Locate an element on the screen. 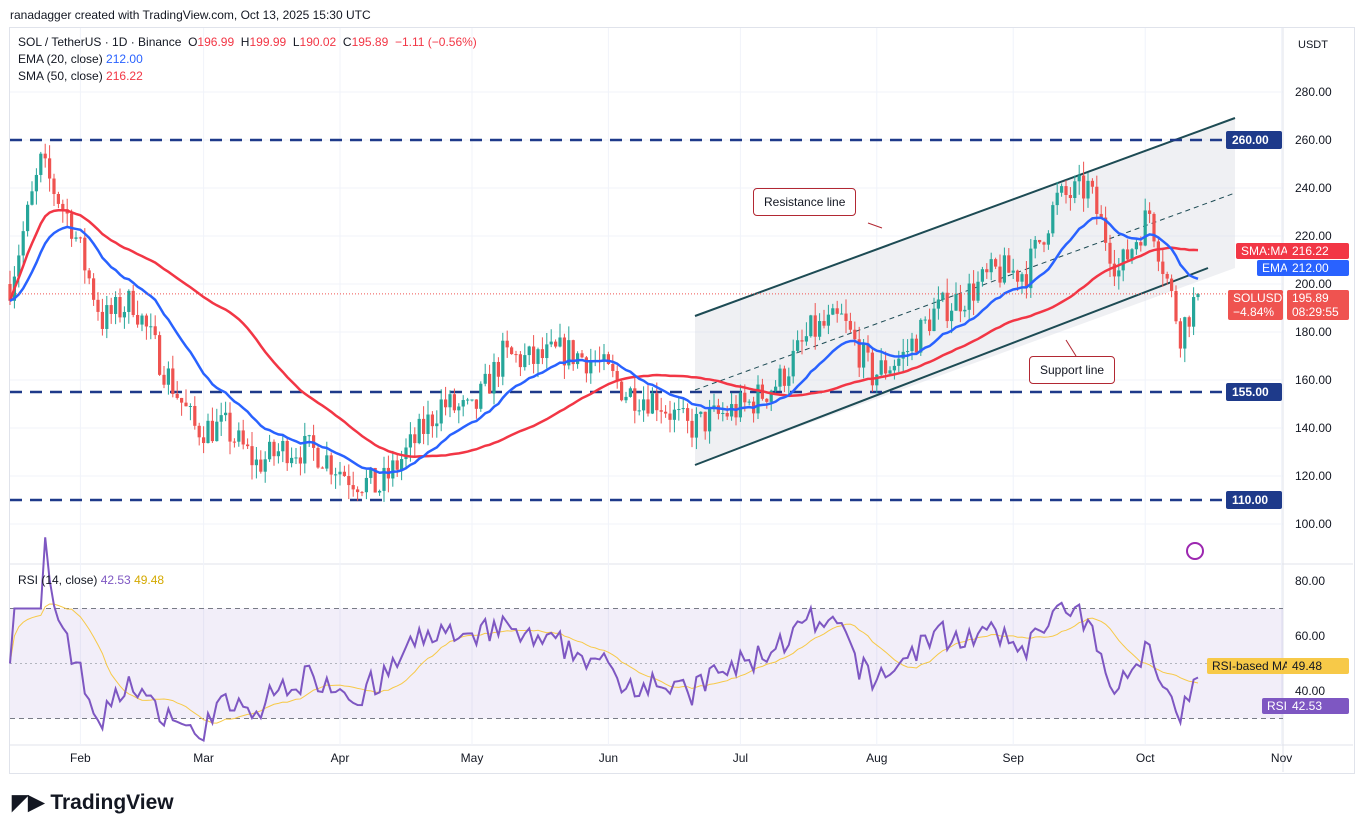  ema-tag-value: 212.00 is located at coordinates (1318, 268).